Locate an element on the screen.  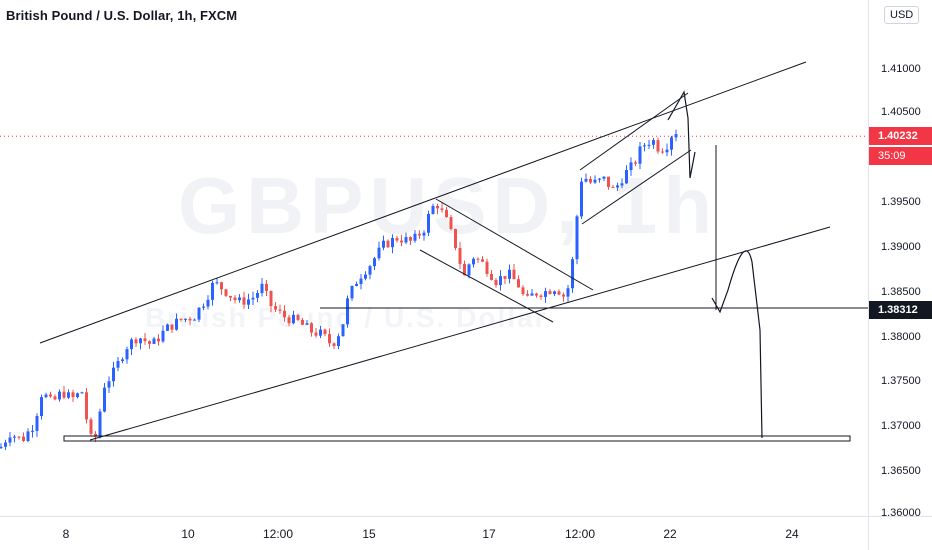
price-tick: 1.38500 is located at coordinates (901, 292).